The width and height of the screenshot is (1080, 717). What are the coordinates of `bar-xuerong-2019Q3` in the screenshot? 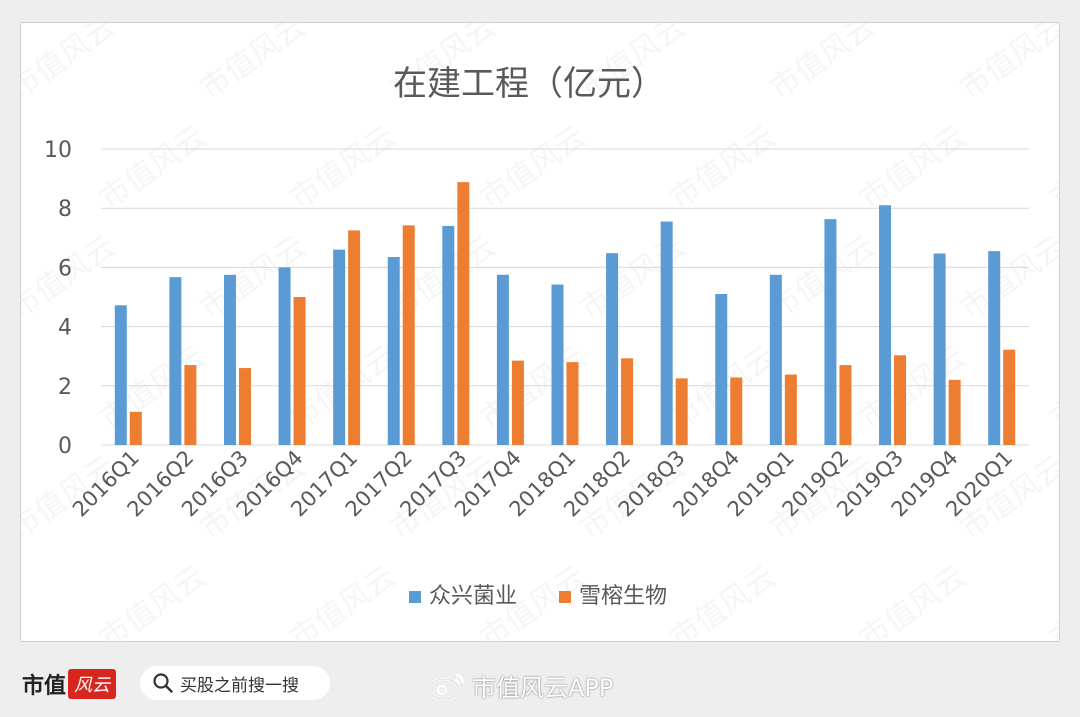 It's located at (900, 400).